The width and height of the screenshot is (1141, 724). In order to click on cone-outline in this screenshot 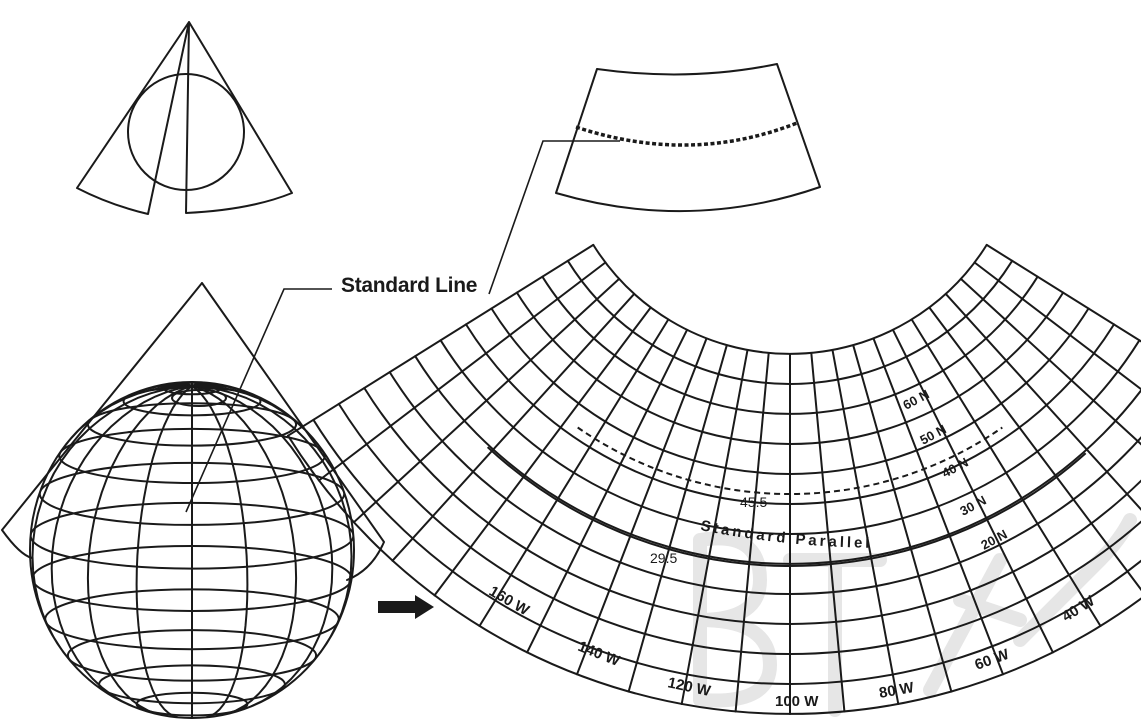, I will do `click(184, 118)`.